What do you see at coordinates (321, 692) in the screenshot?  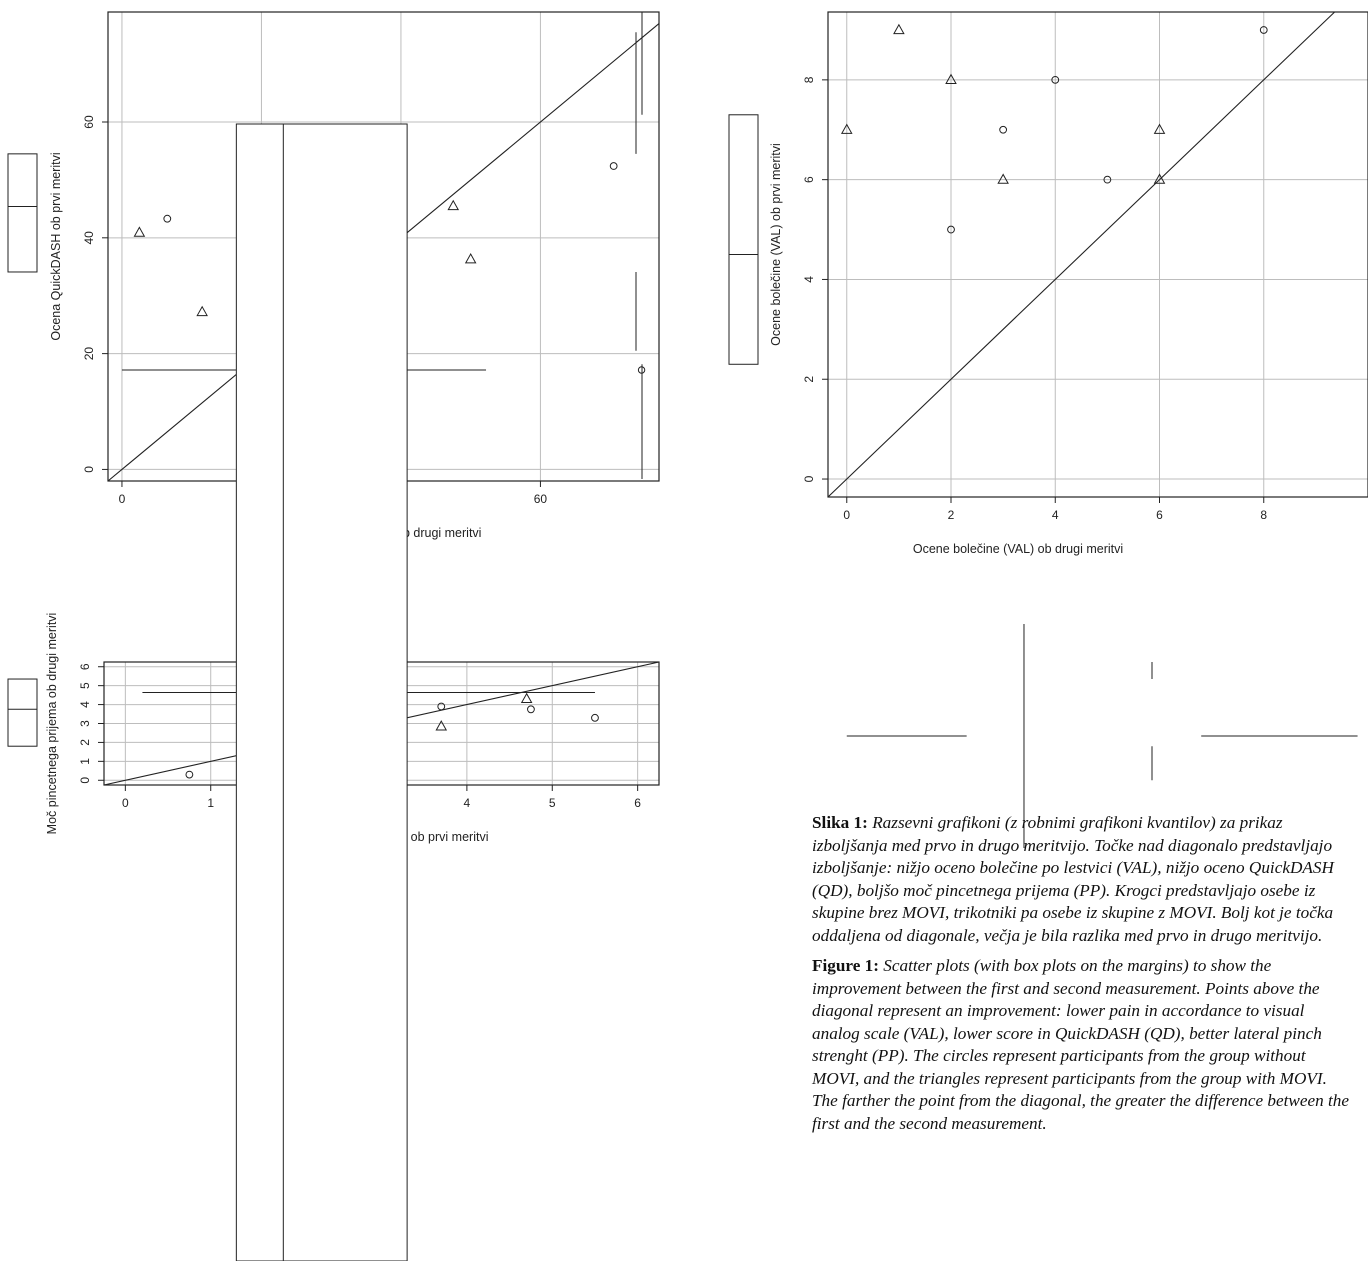 I see `x-box` at bounding box center [321, 692].